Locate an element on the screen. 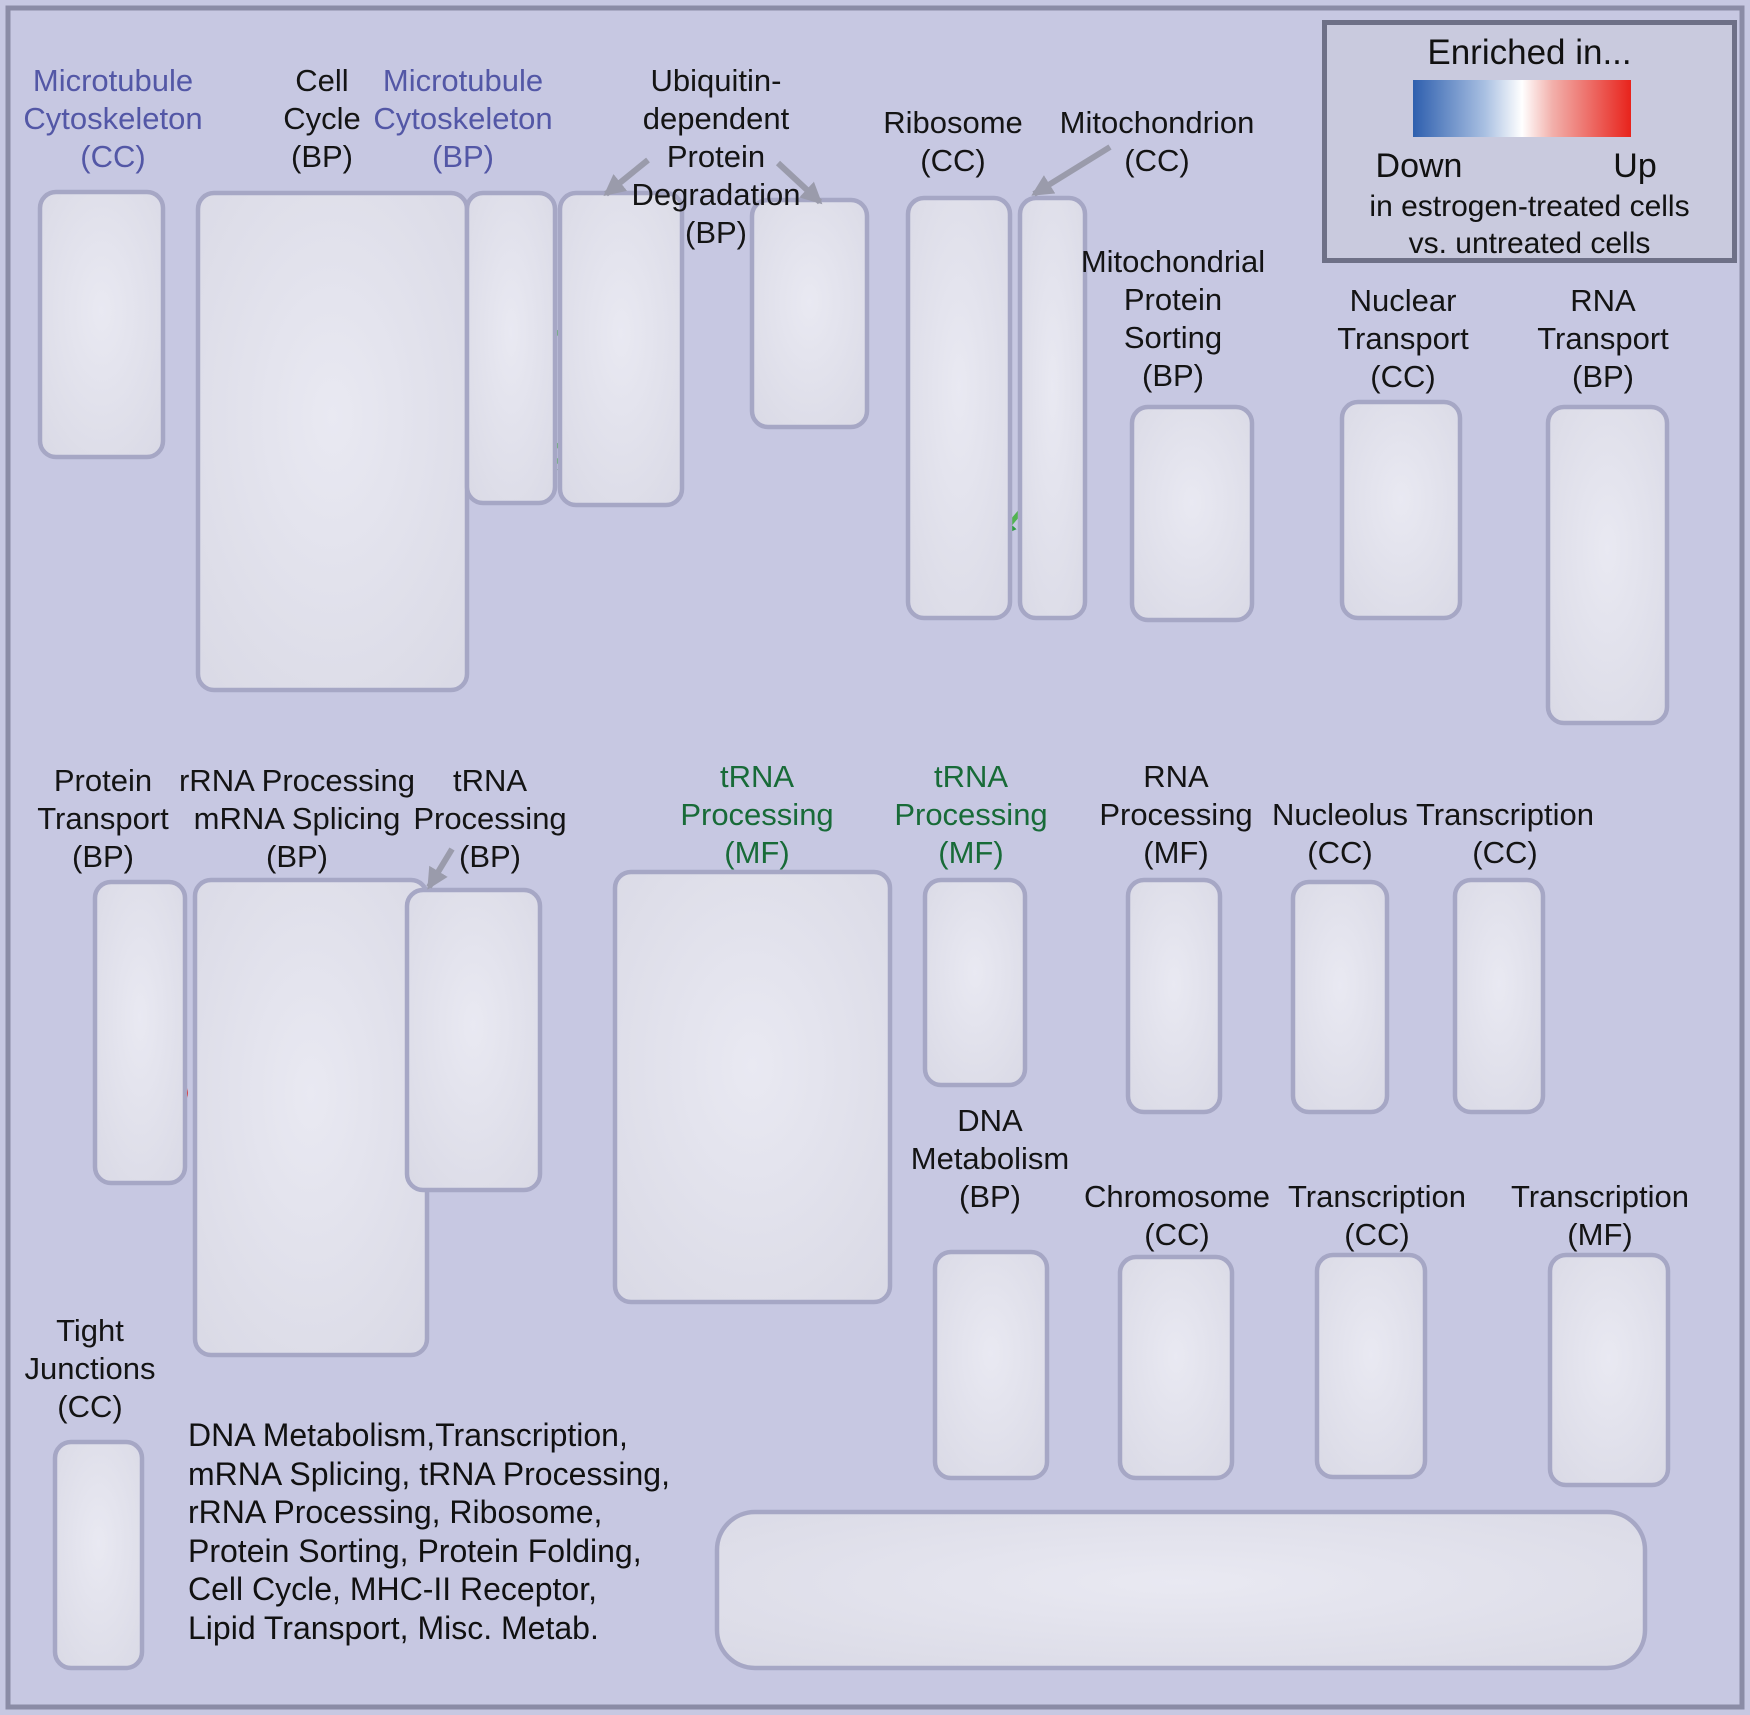 Image resolution: width=1750 pixels, height=1715 pixels. cluster-label-transcription_mf: Transcription (MF) is located at coordinates (1600, 1216).